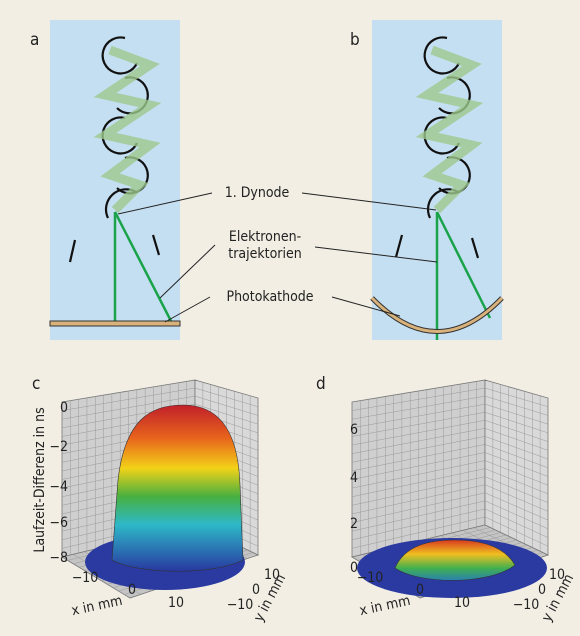 This screenshot has width=580, height=636. I want to click on panel-label: a, so click(34, 40).